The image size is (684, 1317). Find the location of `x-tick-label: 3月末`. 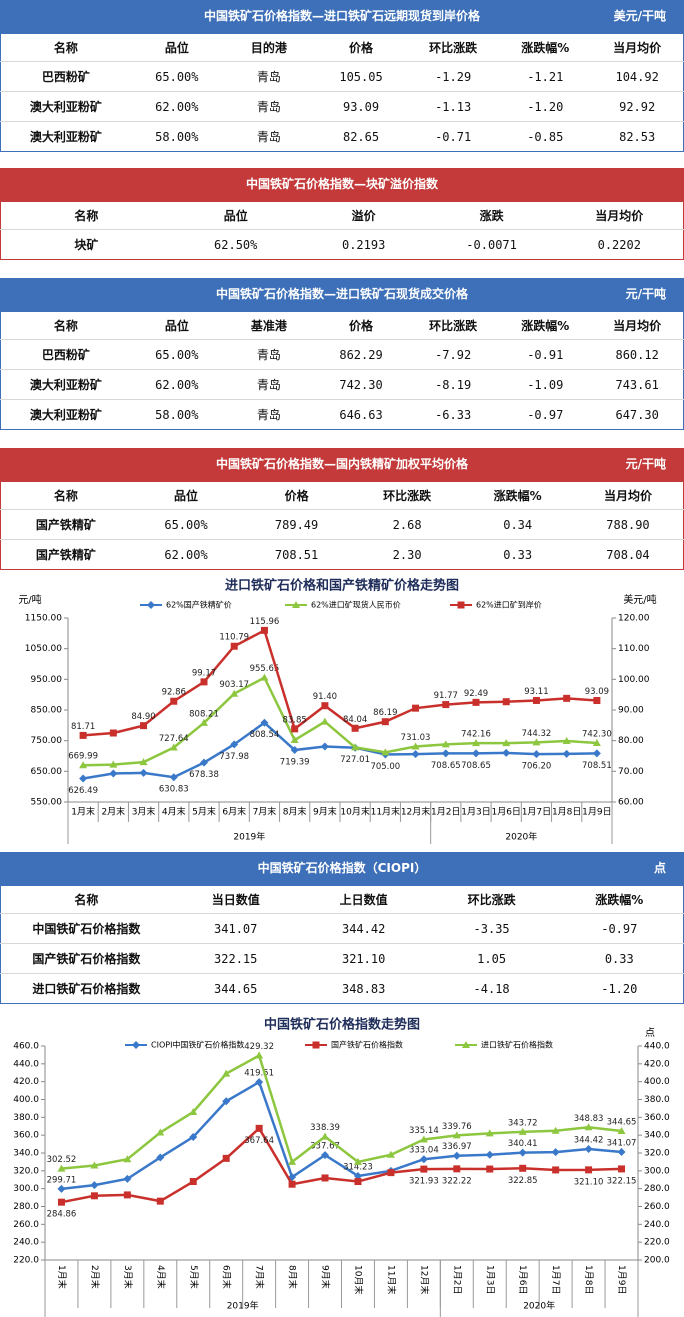

x-tick-label: 3月末 is located at coordinates (144, 812).